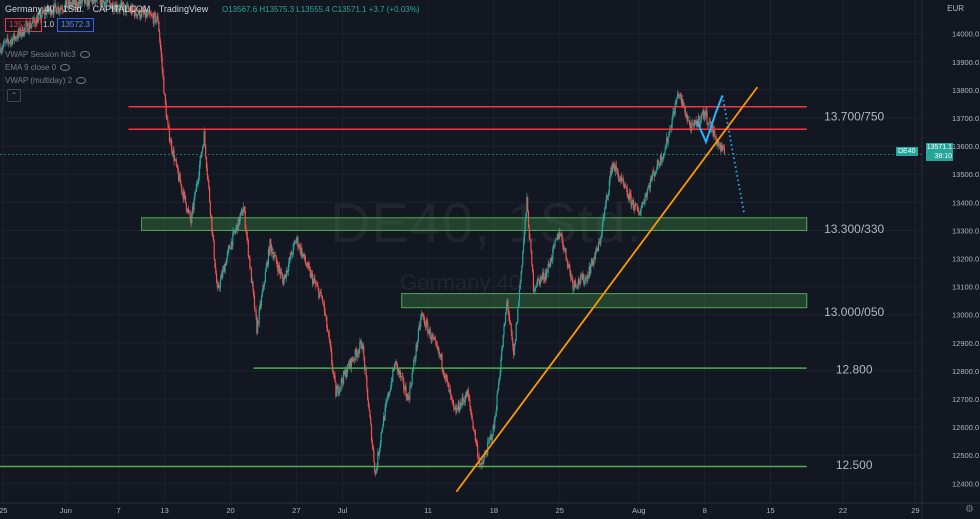 This screenshot has height=519, width=980. What do you see at coordinates (47, 54) in the screenshot?
I see `indicator-vwap-session: VWAP Session hlc3` at bounding box center [47, 54].